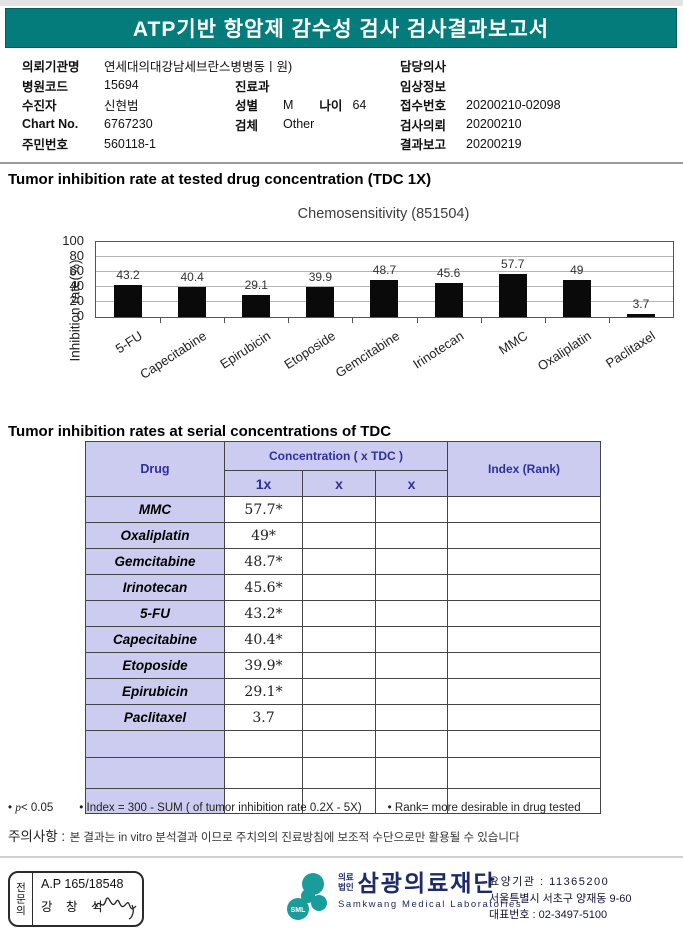  I want to click on bar-value-label: 29.1, so click(256, 285).